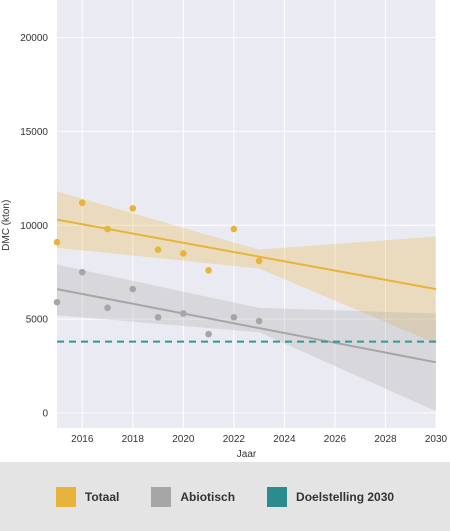  I want to click on legend-item-totaal: Totaal, so click(87, 496).